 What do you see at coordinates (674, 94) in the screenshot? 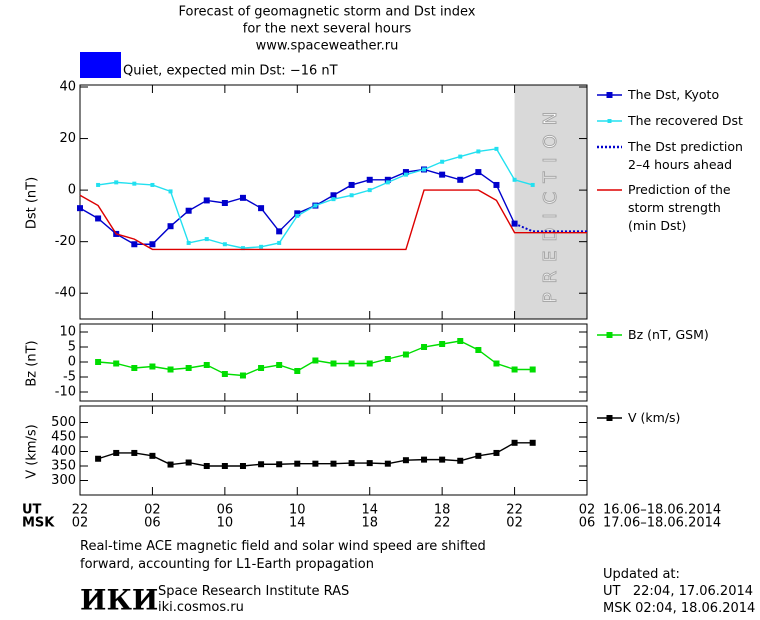
I see `legend-text: The Dst, Kyoto` at bounding box center [674, 94].